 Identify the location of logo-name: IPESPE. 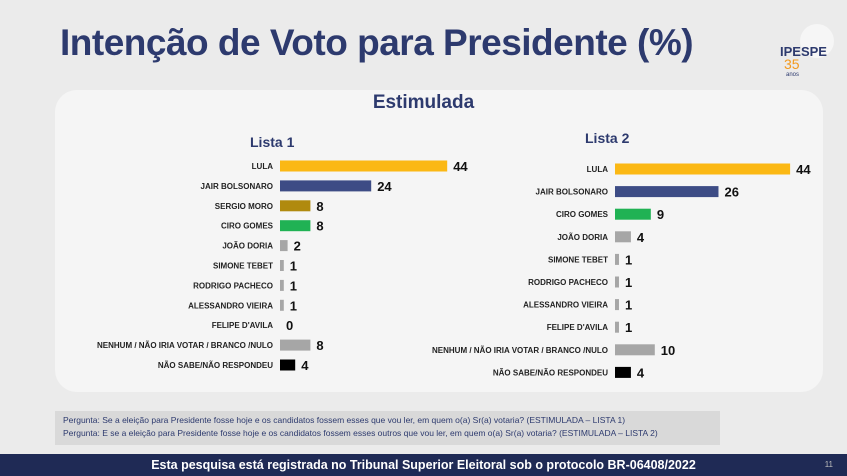
(803, 51).